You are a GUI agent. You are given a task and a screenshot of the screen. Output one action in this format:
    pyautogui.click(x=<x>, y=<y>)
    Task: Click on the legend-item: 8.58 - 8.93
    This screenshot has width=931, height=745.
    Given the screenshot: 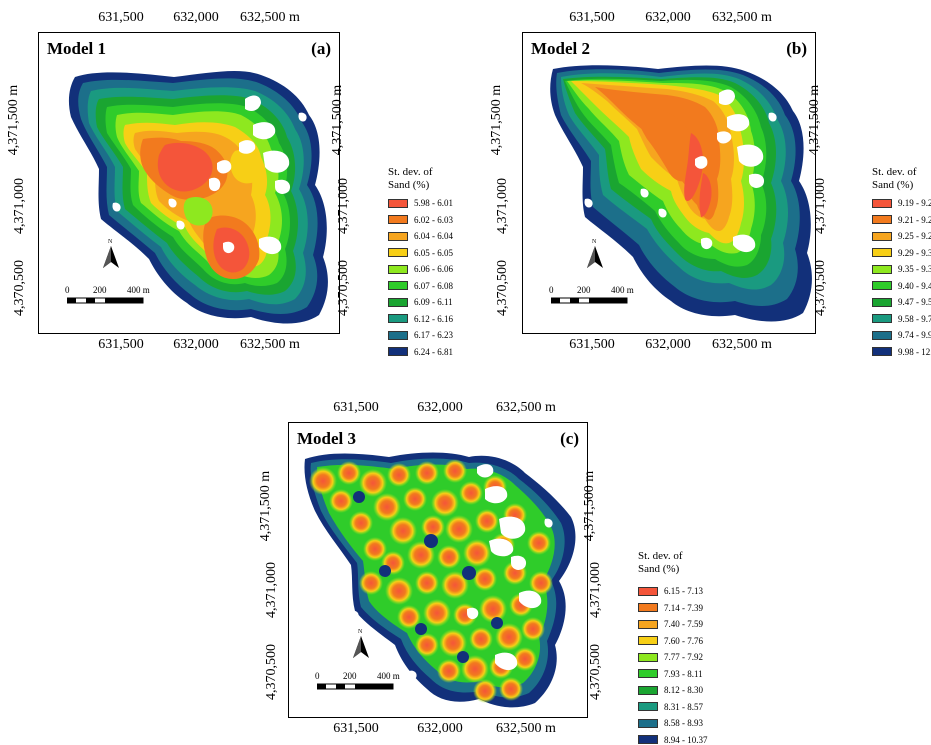 What is the action you would take?
    pyautogui.click(x=670, y=723)
    